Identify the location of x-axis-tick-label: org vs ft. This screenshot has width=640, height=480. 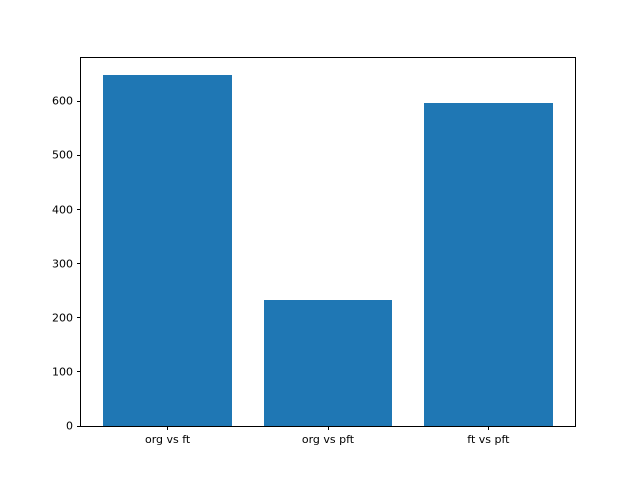
(167, 439).